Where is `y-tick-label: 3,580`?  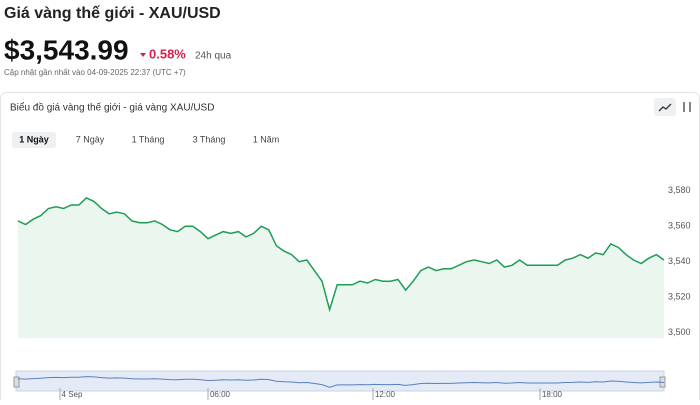
y-tick-label: 3,580 is located at coordinates (679, 190).